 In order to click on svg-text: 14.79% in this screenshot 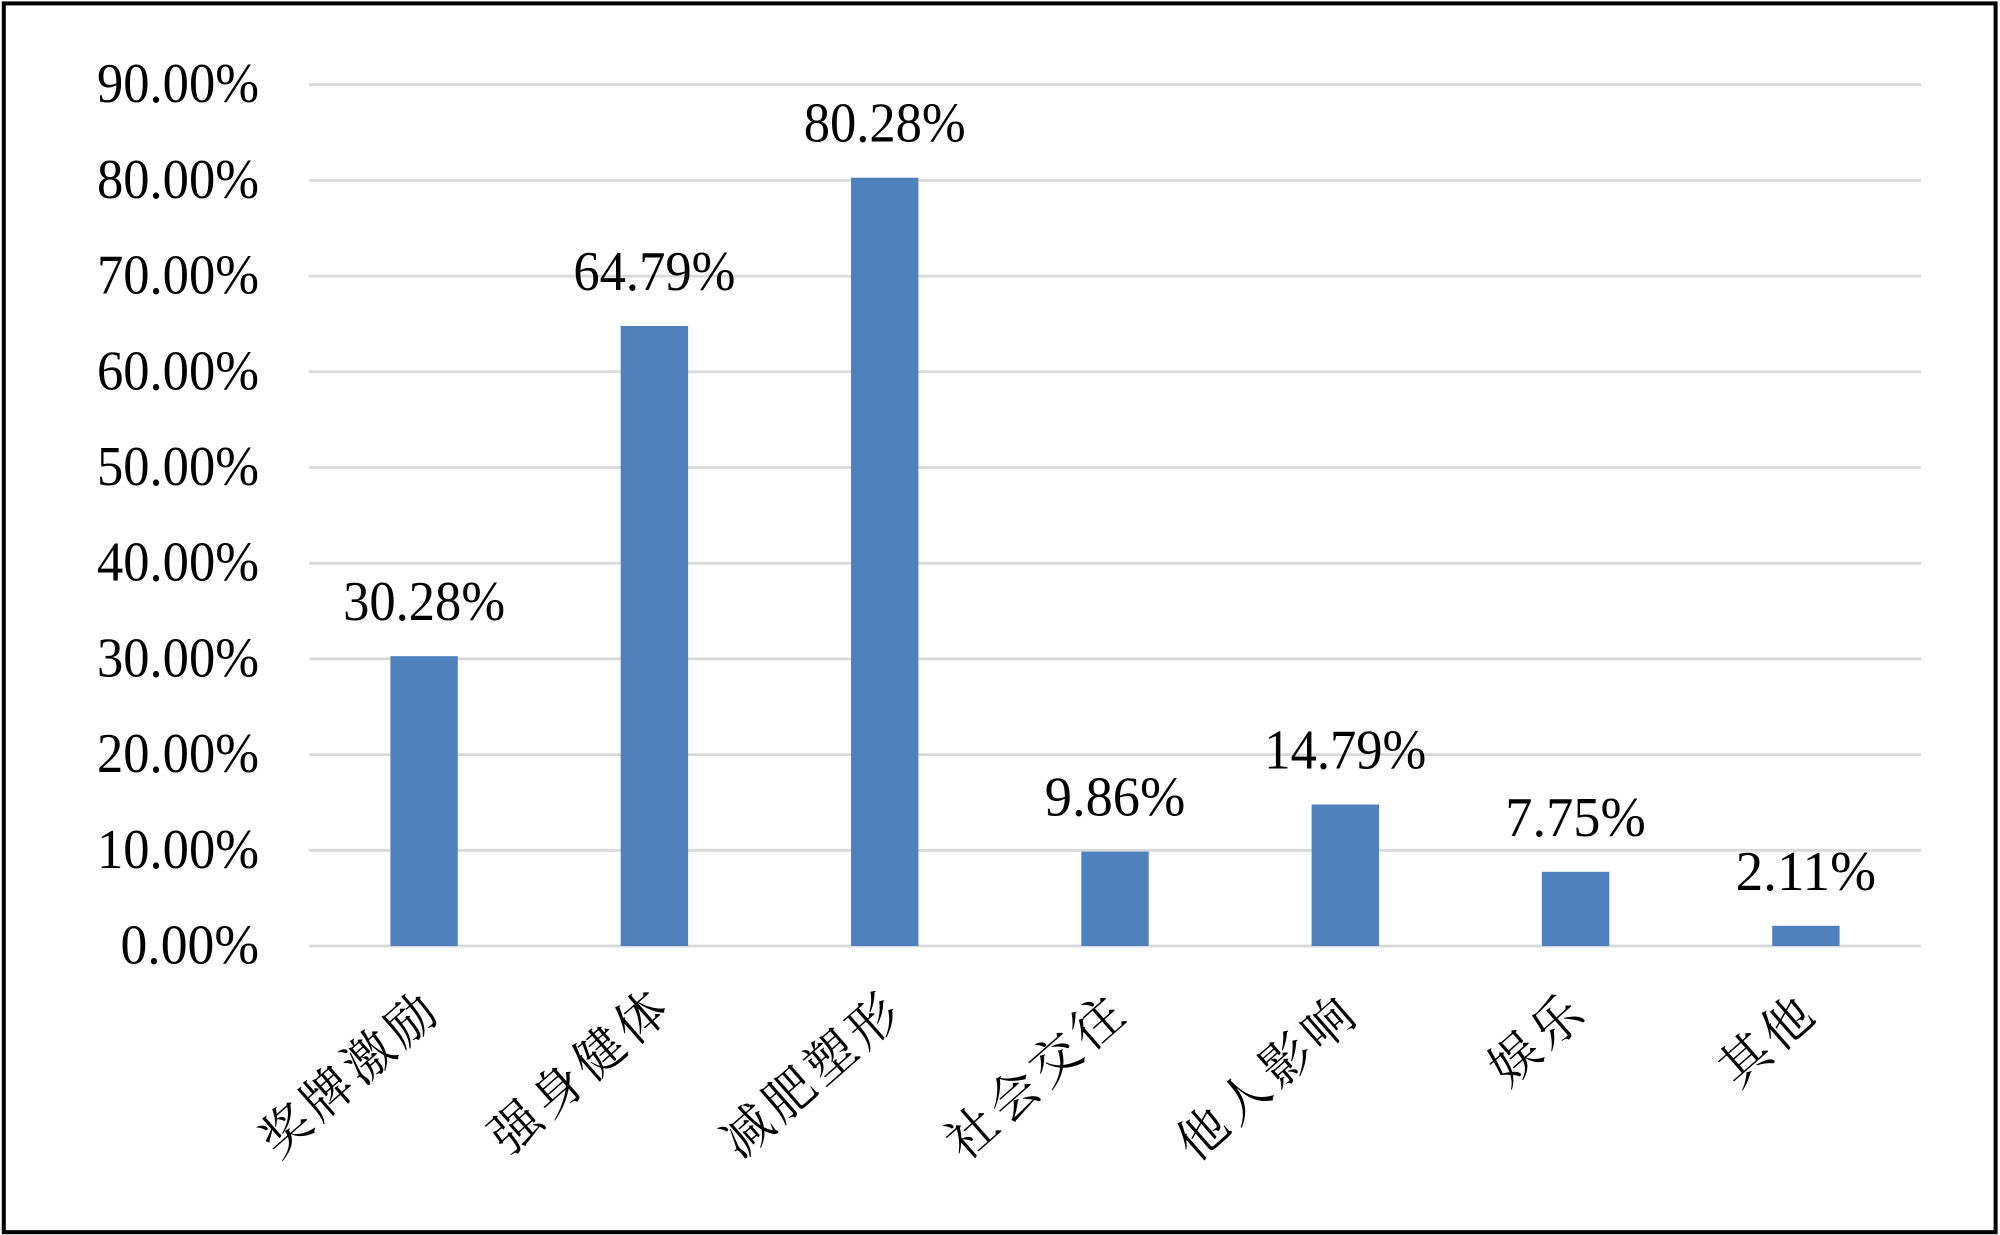, I will do `click(1345, 751)`.